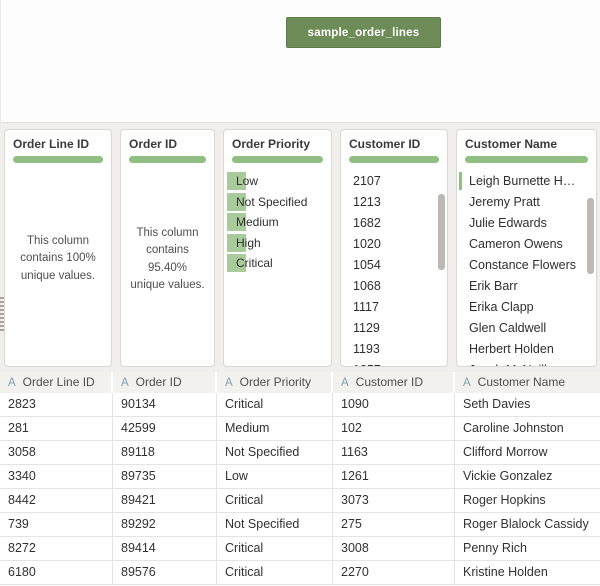 The image size is (600, 586). Describe the element at coordinates (366, 307) in the screenshot. I see `value-item: 1117` at that location.